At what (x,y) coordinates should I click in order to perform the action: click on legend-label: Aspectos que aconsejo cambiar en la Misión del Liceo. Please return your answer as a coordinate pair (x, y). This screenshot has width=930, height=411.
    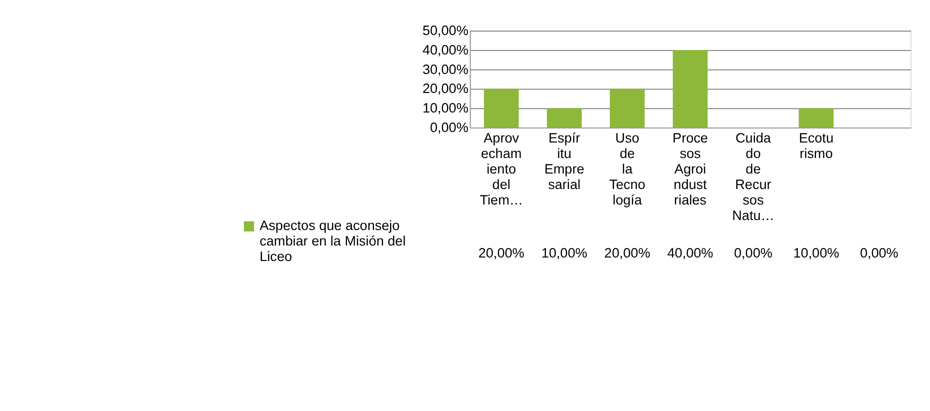
    Looking at the image, I should click on (333, 241).